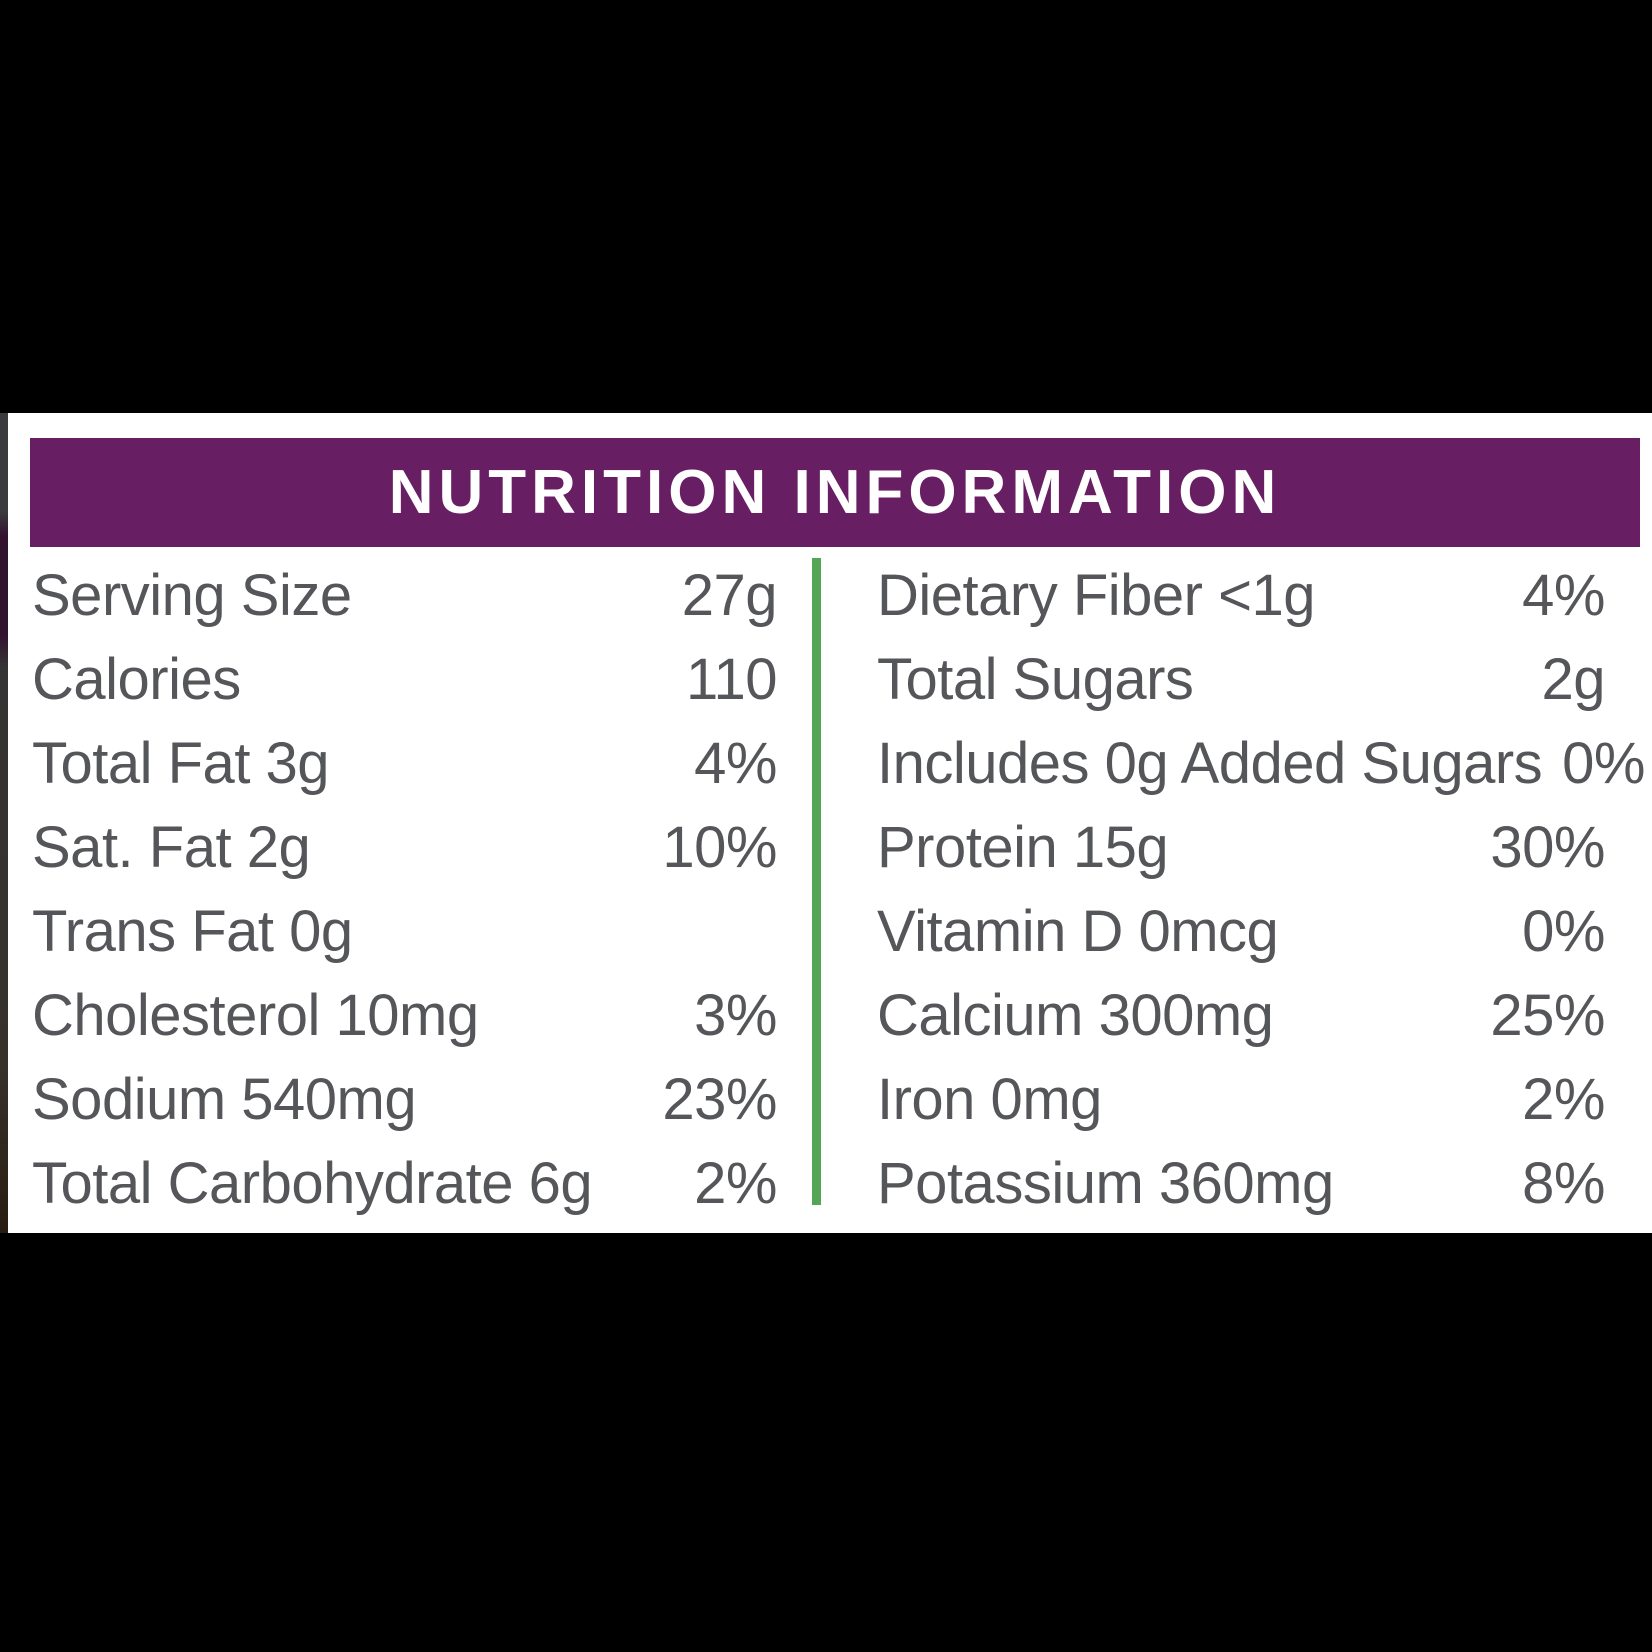 This screenshot has width=1652, height=1652. I want to click on nutrient-value: 3%, so click(735, 1015).